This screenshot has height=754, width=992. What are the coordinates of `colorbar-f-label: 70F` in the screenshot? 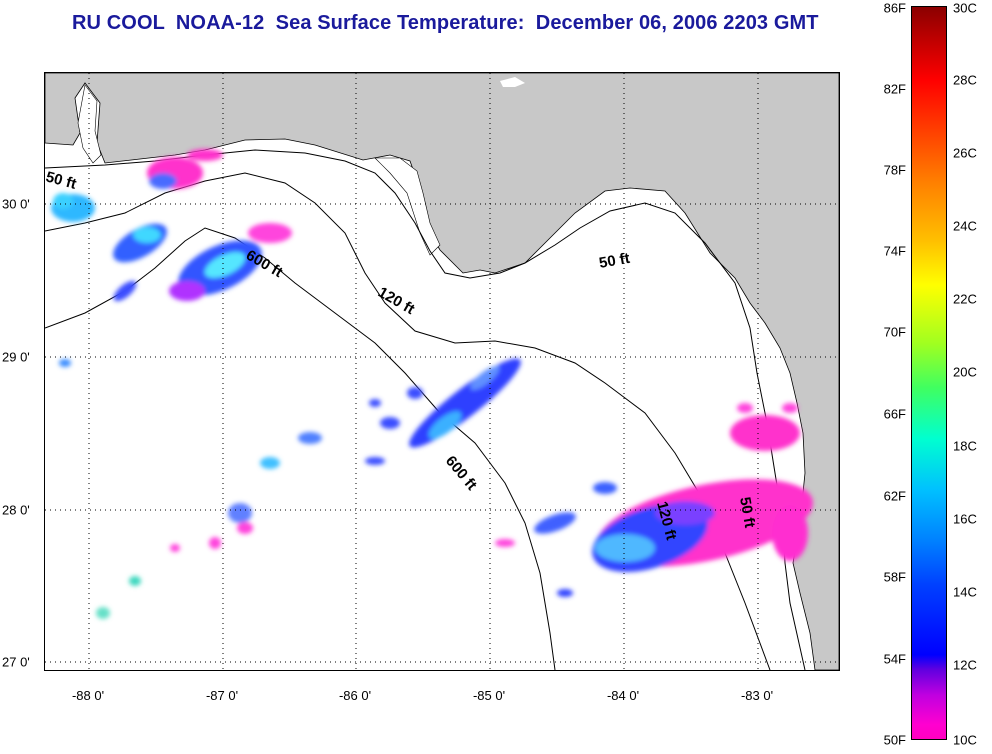 It's located at (894, 332).